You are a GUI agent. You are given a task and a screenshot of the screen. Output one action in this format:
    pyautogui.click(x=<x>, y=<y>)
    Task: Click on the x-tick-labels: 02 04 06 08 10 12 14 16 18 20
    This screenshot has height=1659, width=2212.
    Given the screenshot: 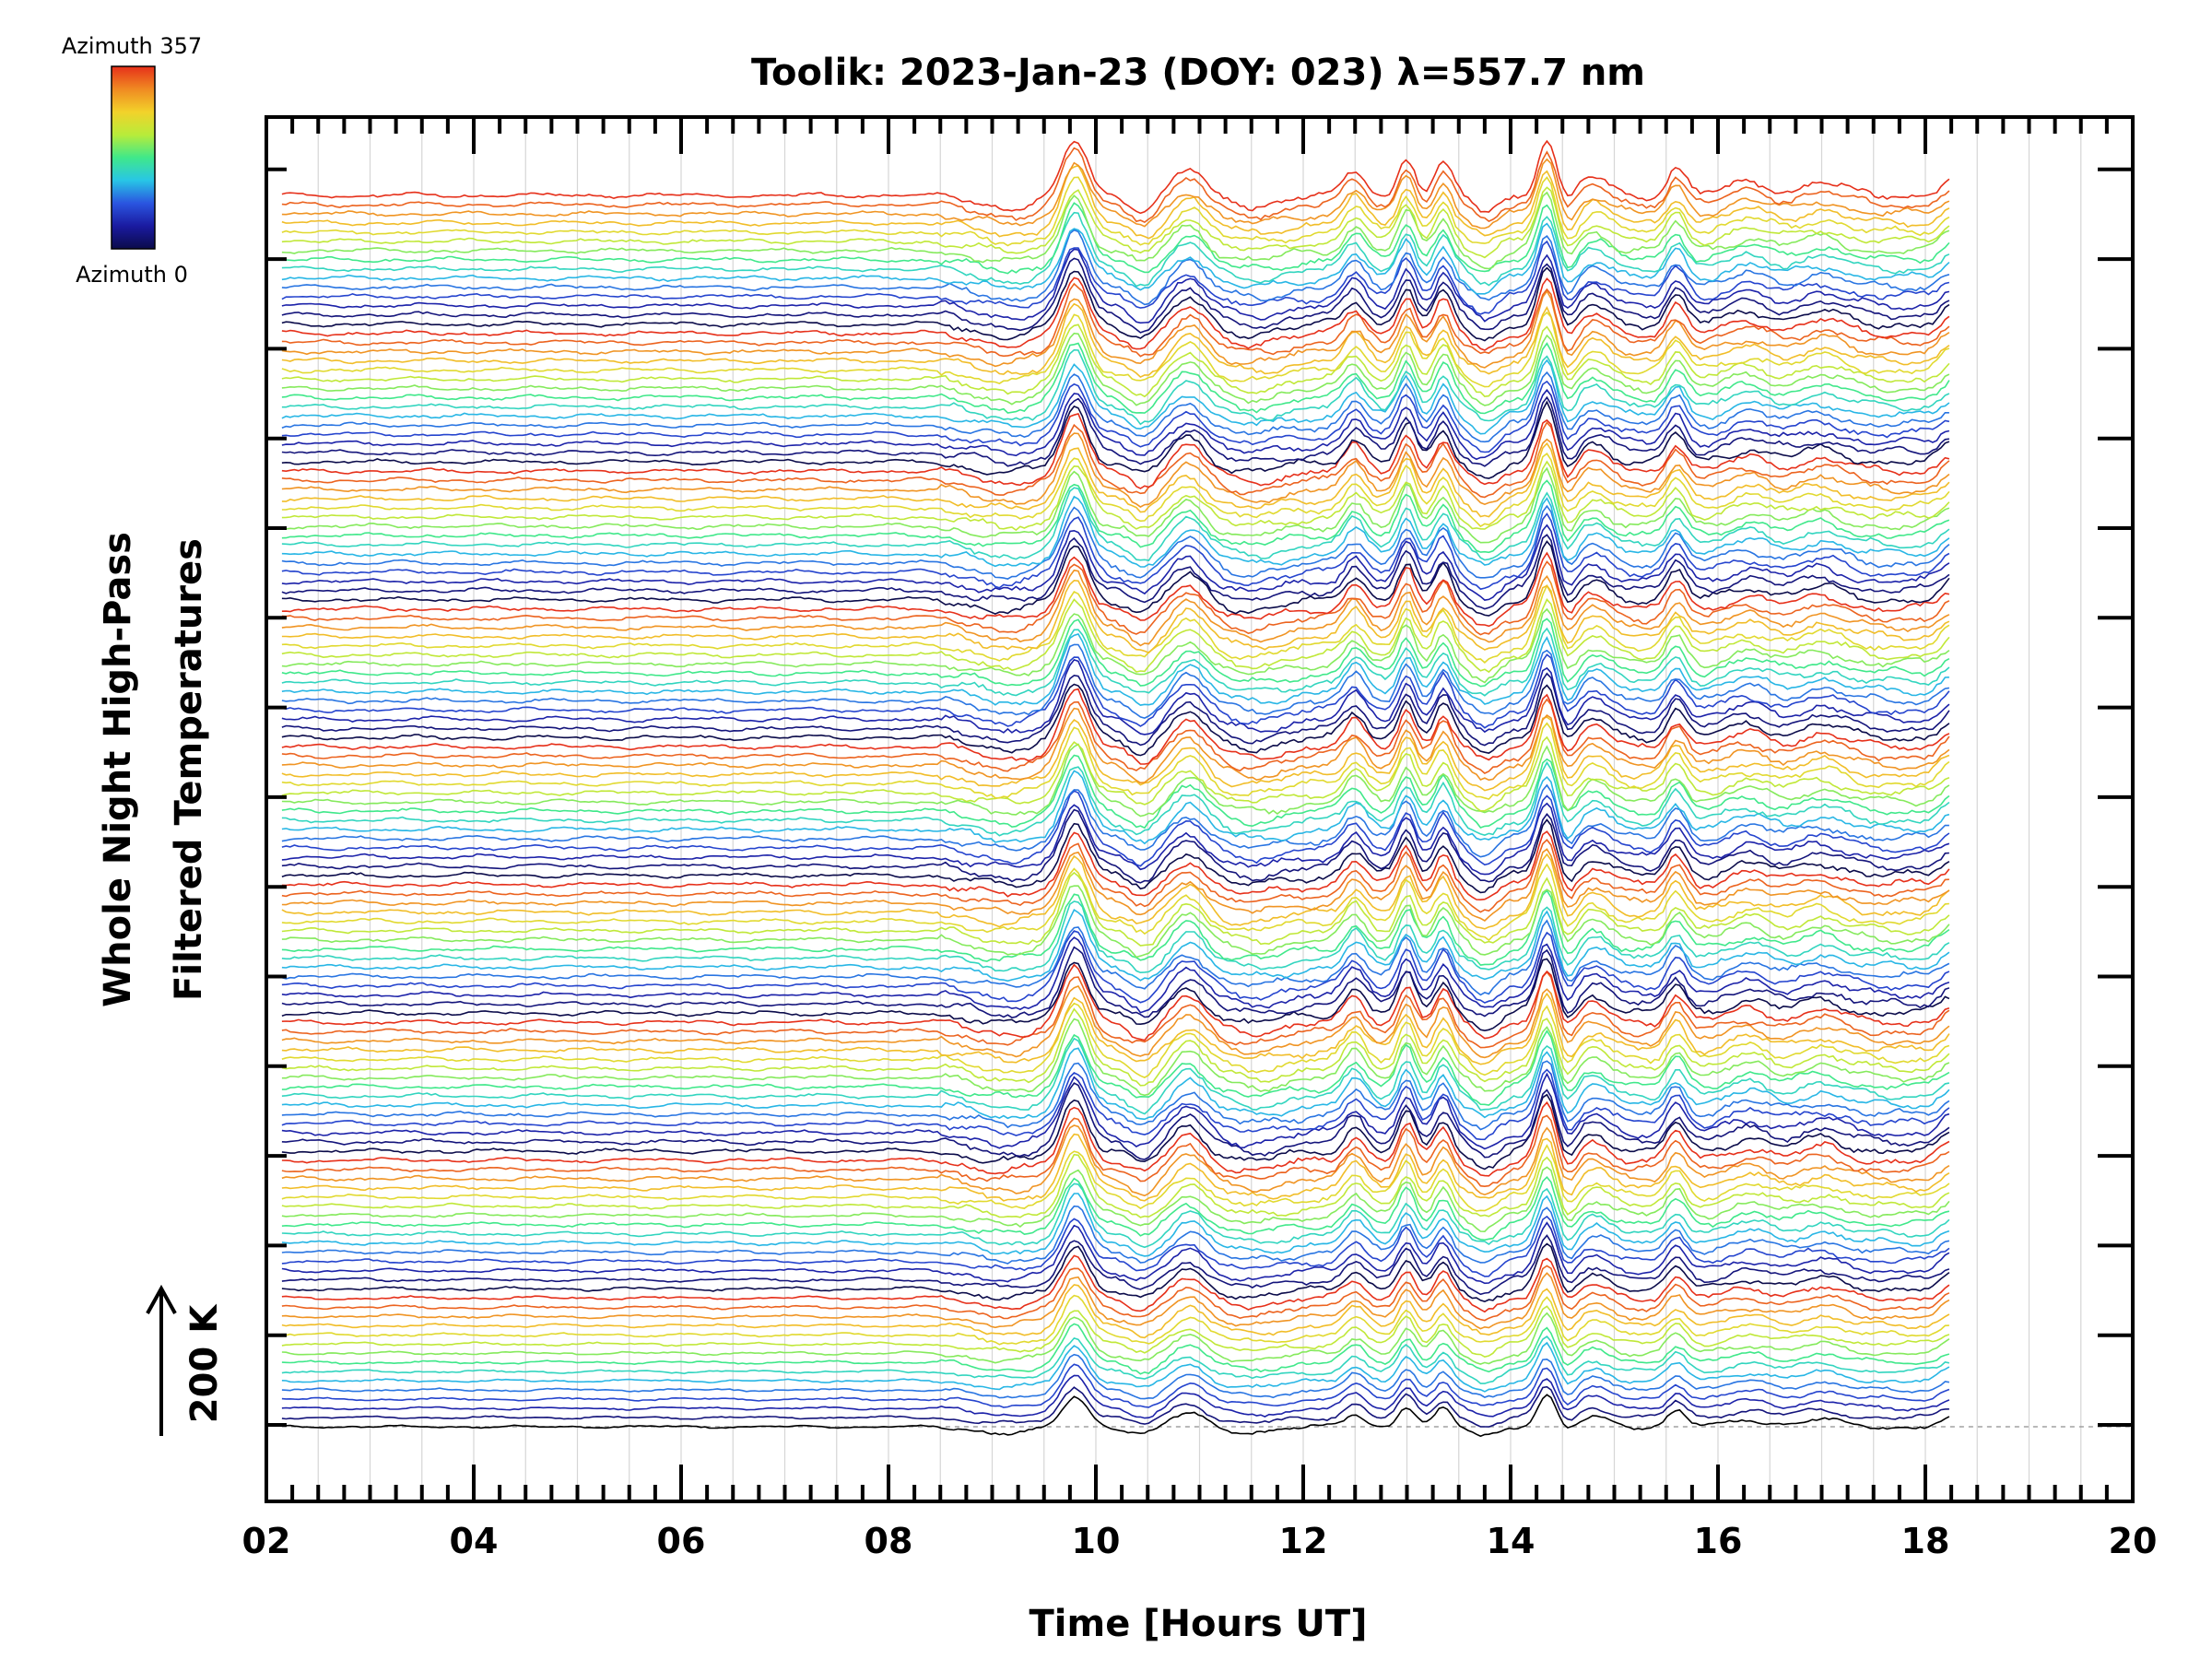 What is the action you would take?
    pyautogui.click(x=1200, y=1541)
    